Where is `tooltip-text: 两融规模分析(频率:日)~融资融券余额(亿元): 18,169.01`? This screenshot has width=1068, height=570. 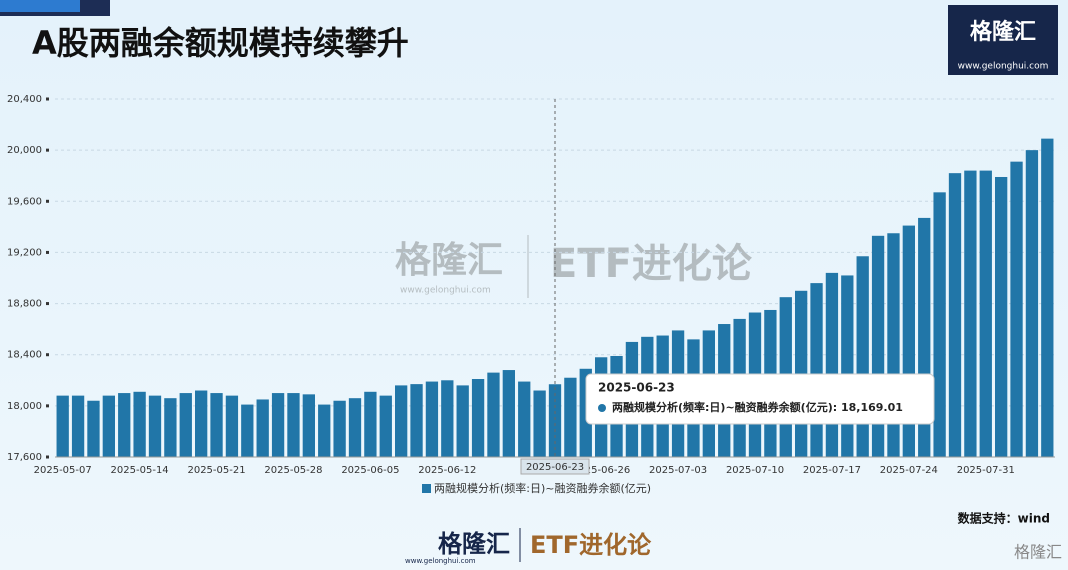 tooltip-text: 两融规模分析(频率:日)~融资融券余额(亿元): 18,169.01 is located at coordinates (757, 407).